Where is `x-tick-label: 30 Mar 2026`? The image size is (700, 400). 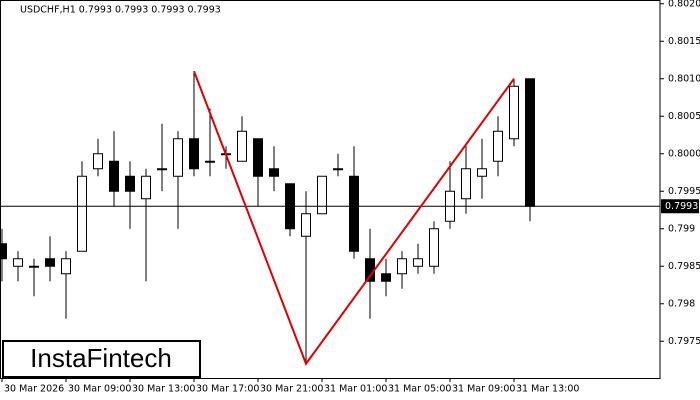
x-tick-label: 30 Mar 2026 is located at coordinates (34, 389).